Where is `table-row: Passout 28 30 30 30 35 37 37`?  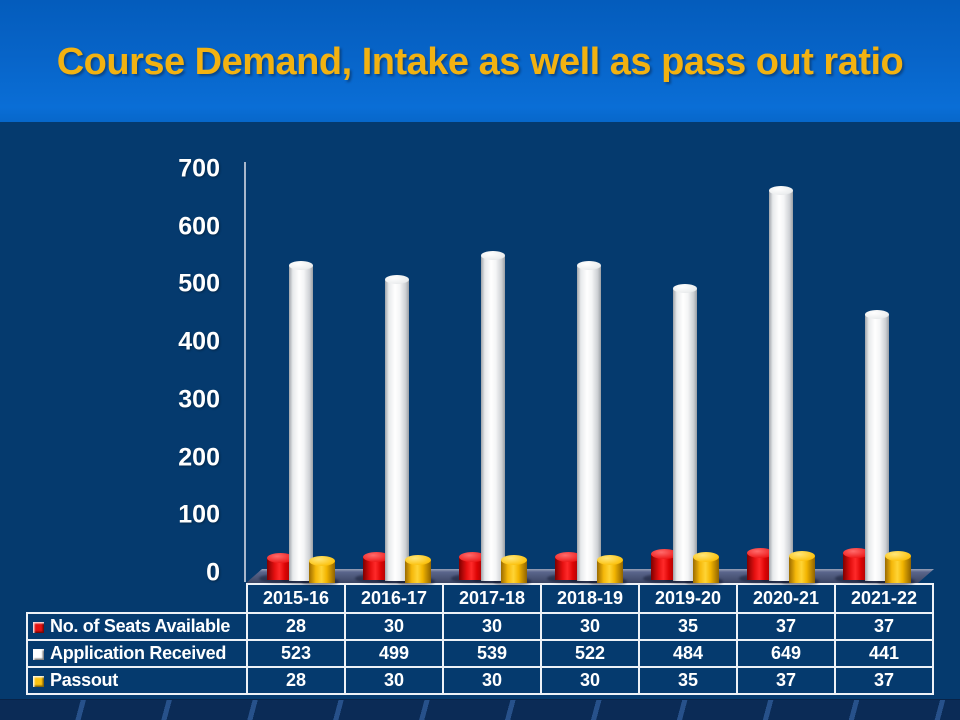 table-row: Passout 28 30 30 30 35 37 37 is located at coordinates (480, 680).